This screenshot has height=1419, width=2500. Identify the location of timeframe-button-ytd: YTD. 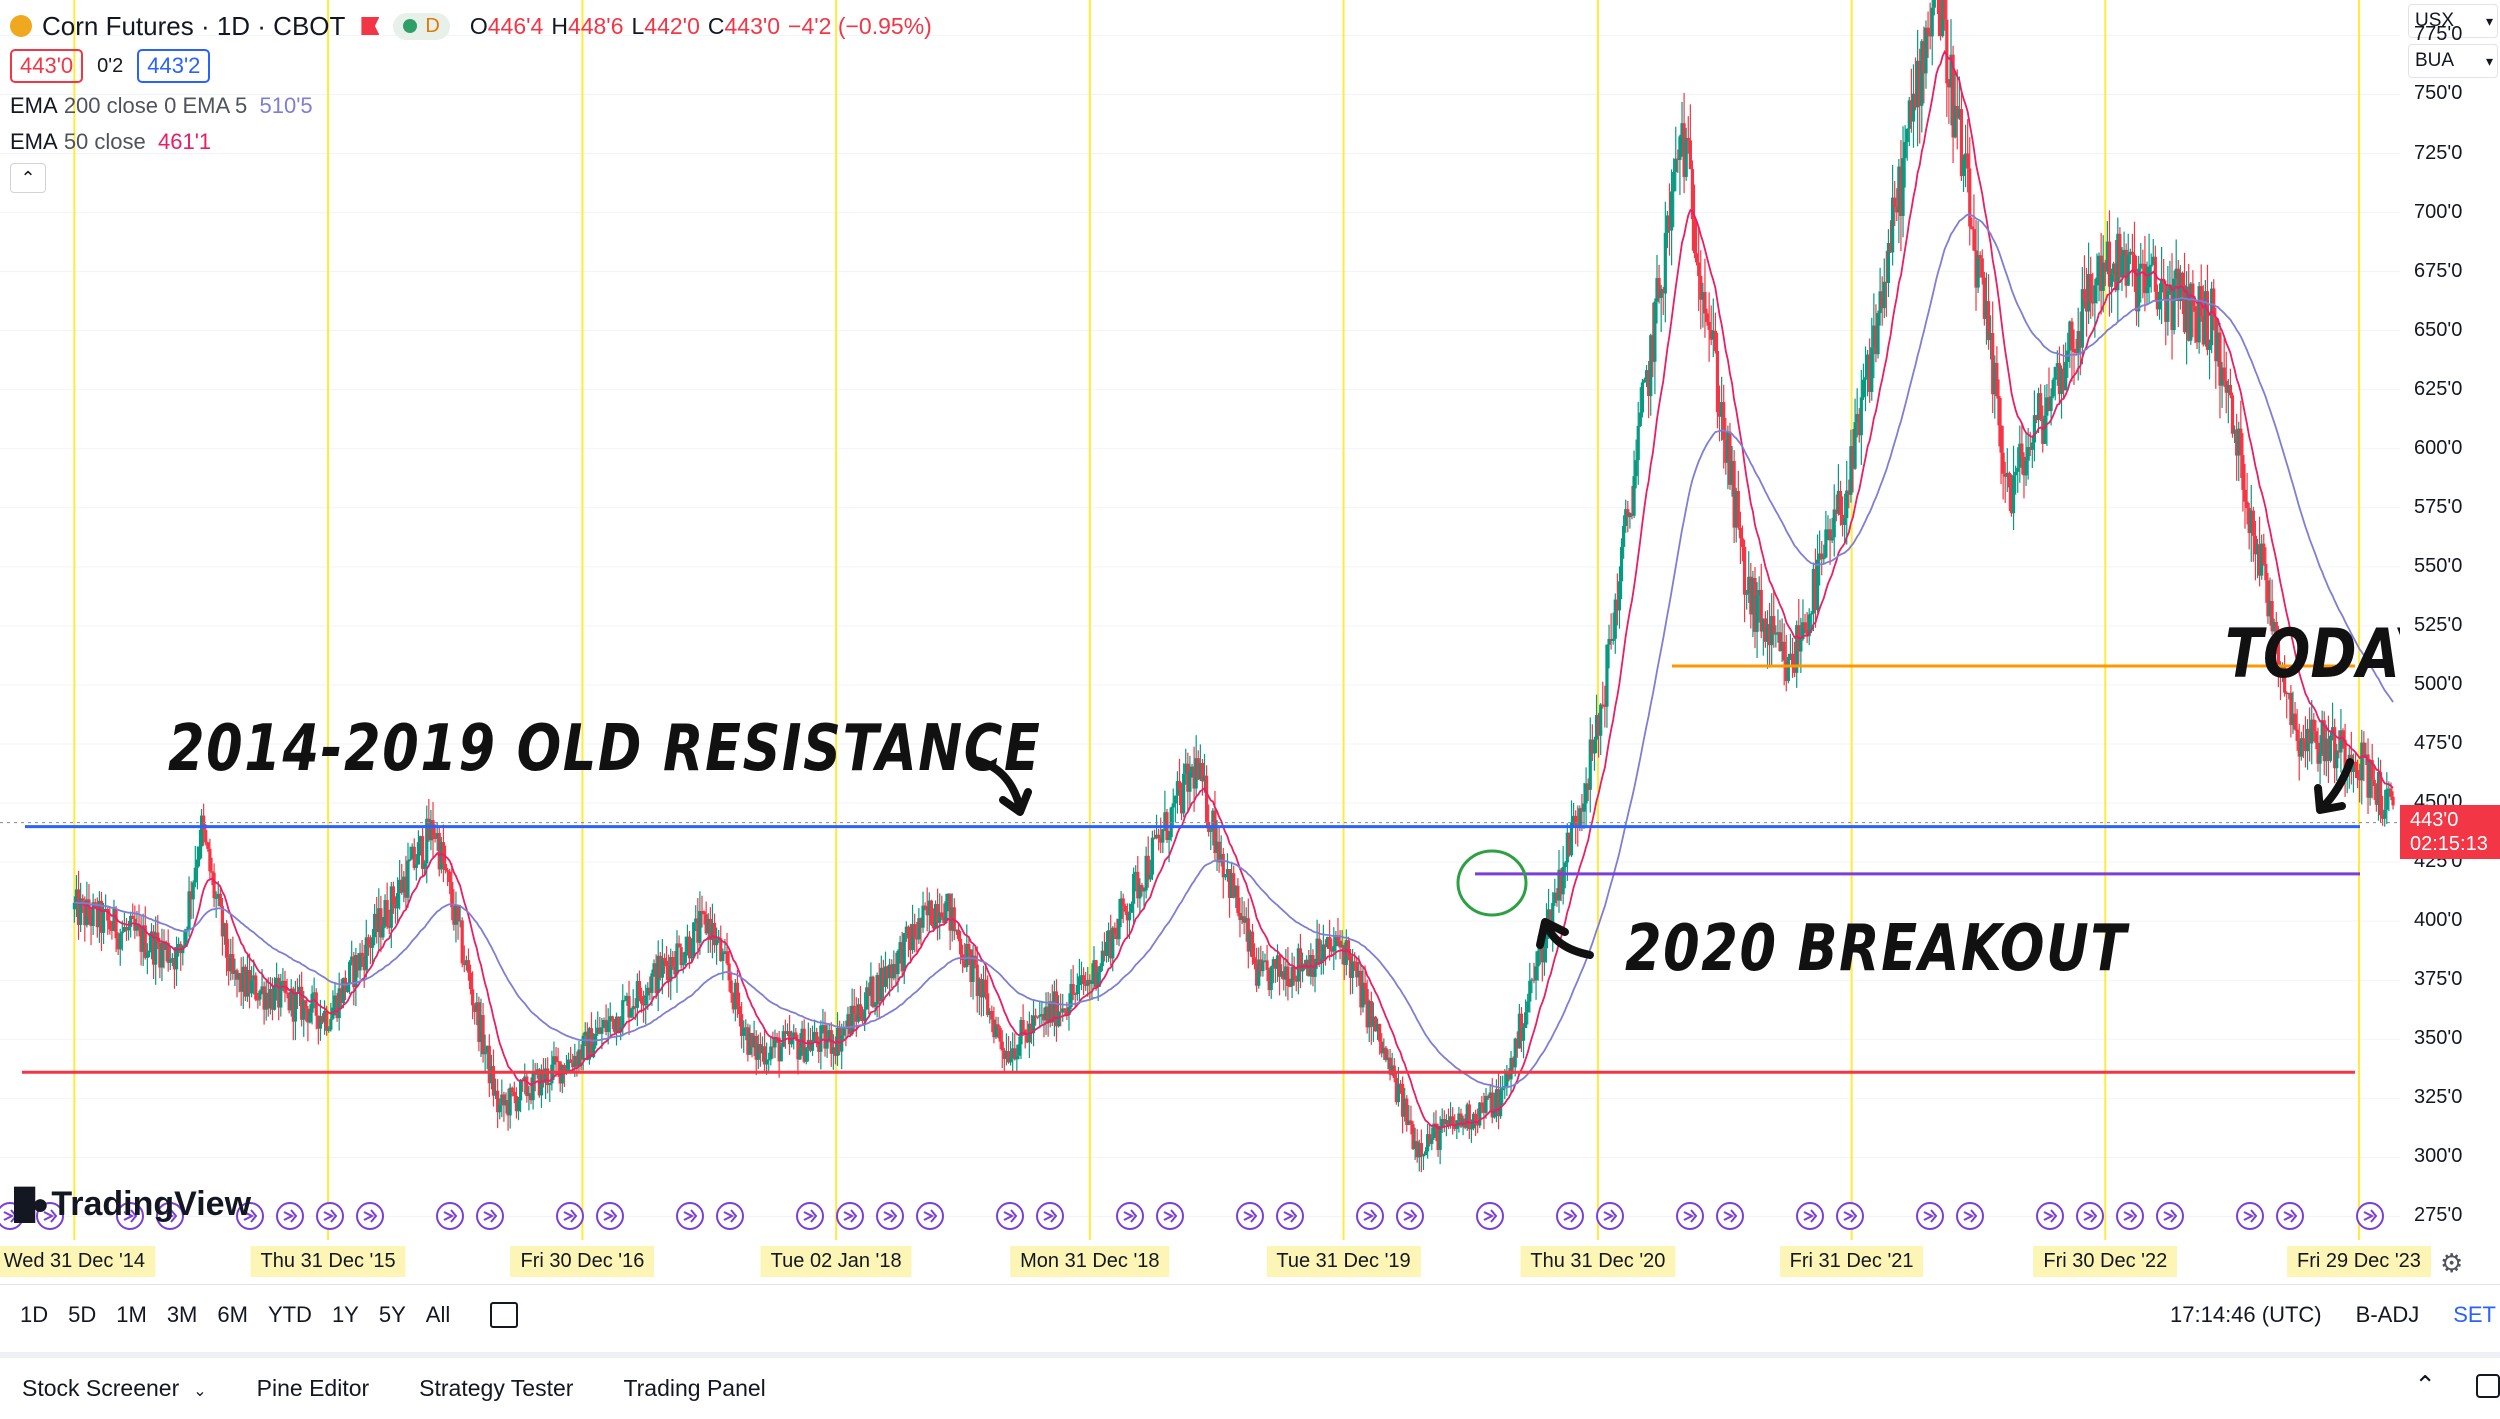
(289, 1314).